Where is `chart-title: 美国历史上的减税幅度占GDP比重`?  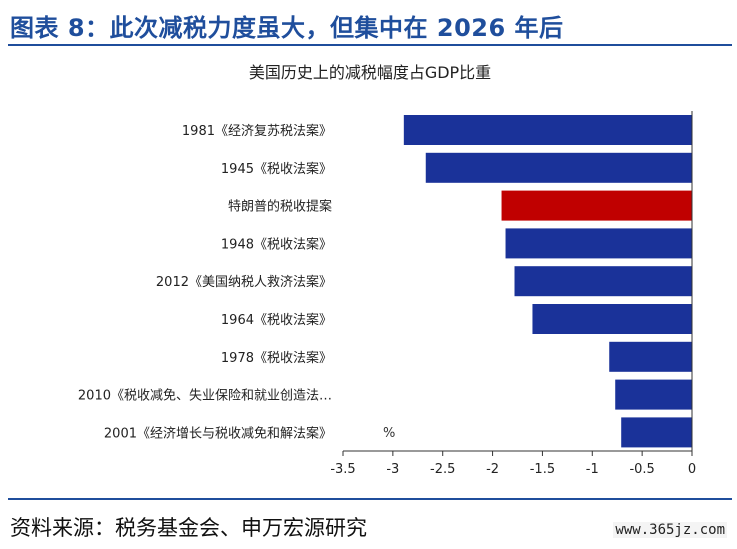 chart-title: 美国历史上的减税幅度占GDP比重 is located at coordinates (370, 72).